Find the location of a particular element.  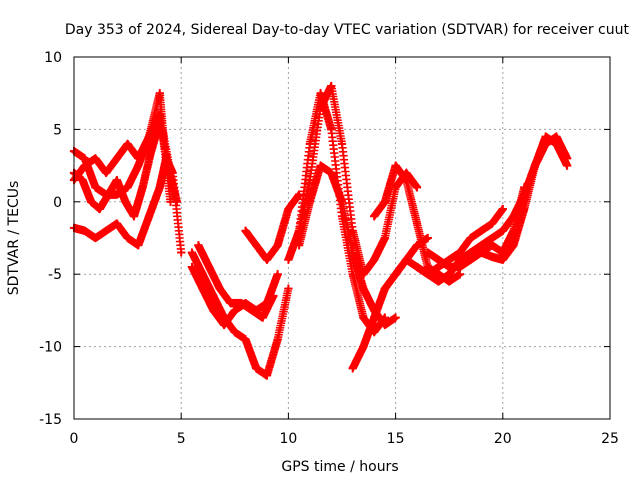

y-axis-label: SDTVAR / TECUs is located at coordinates (14, 238).